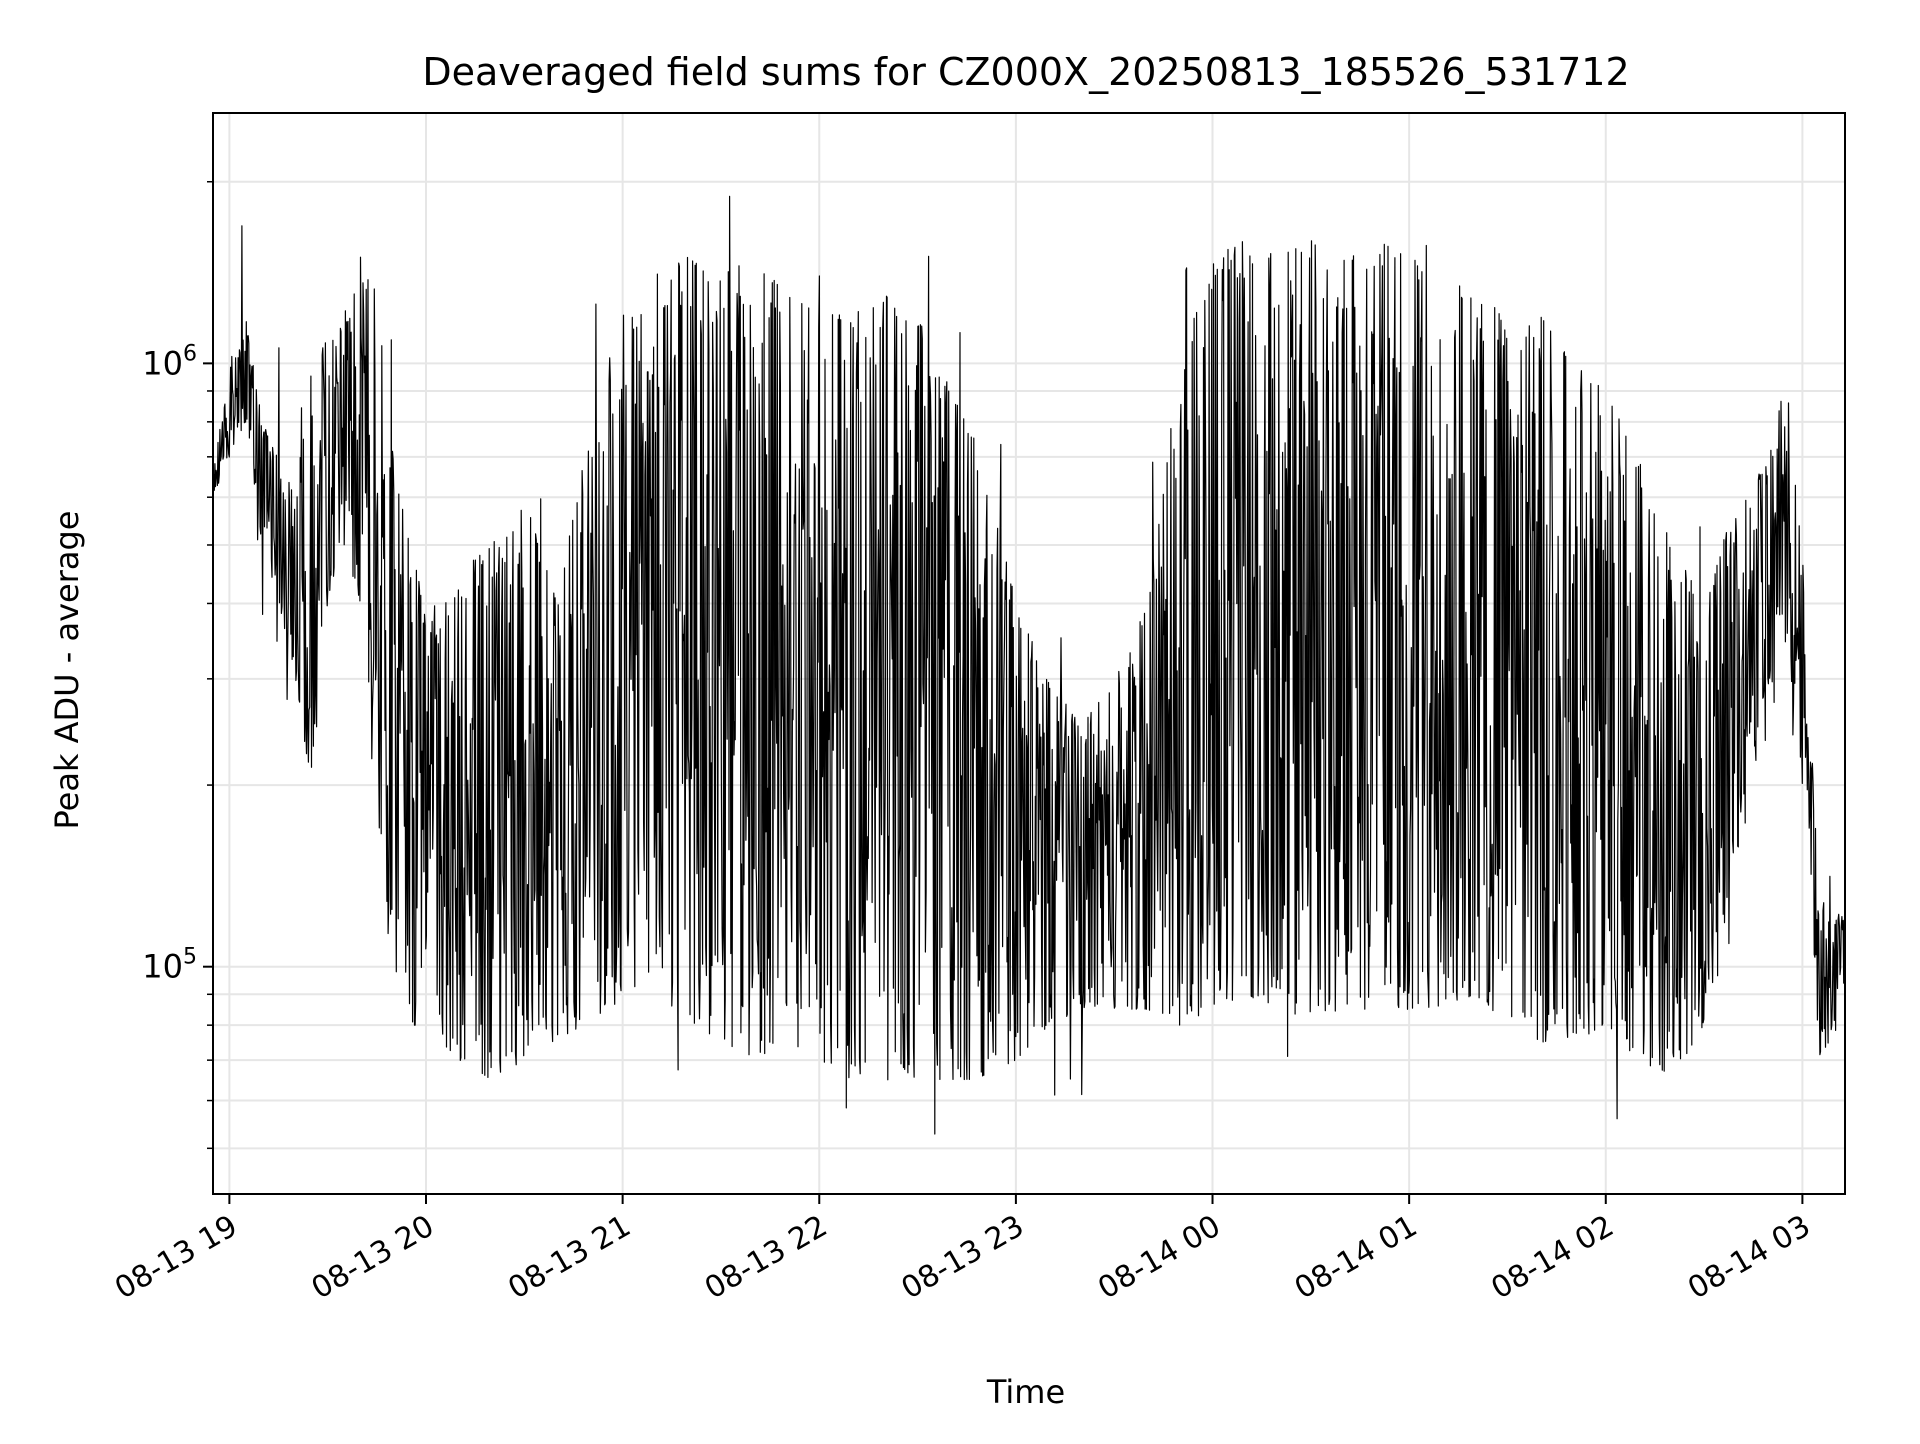 The image size is (1920, 1444). Describe the element at coordinates (169, 965) in the screenshot. I see `y-tick-label: 105` at that location.